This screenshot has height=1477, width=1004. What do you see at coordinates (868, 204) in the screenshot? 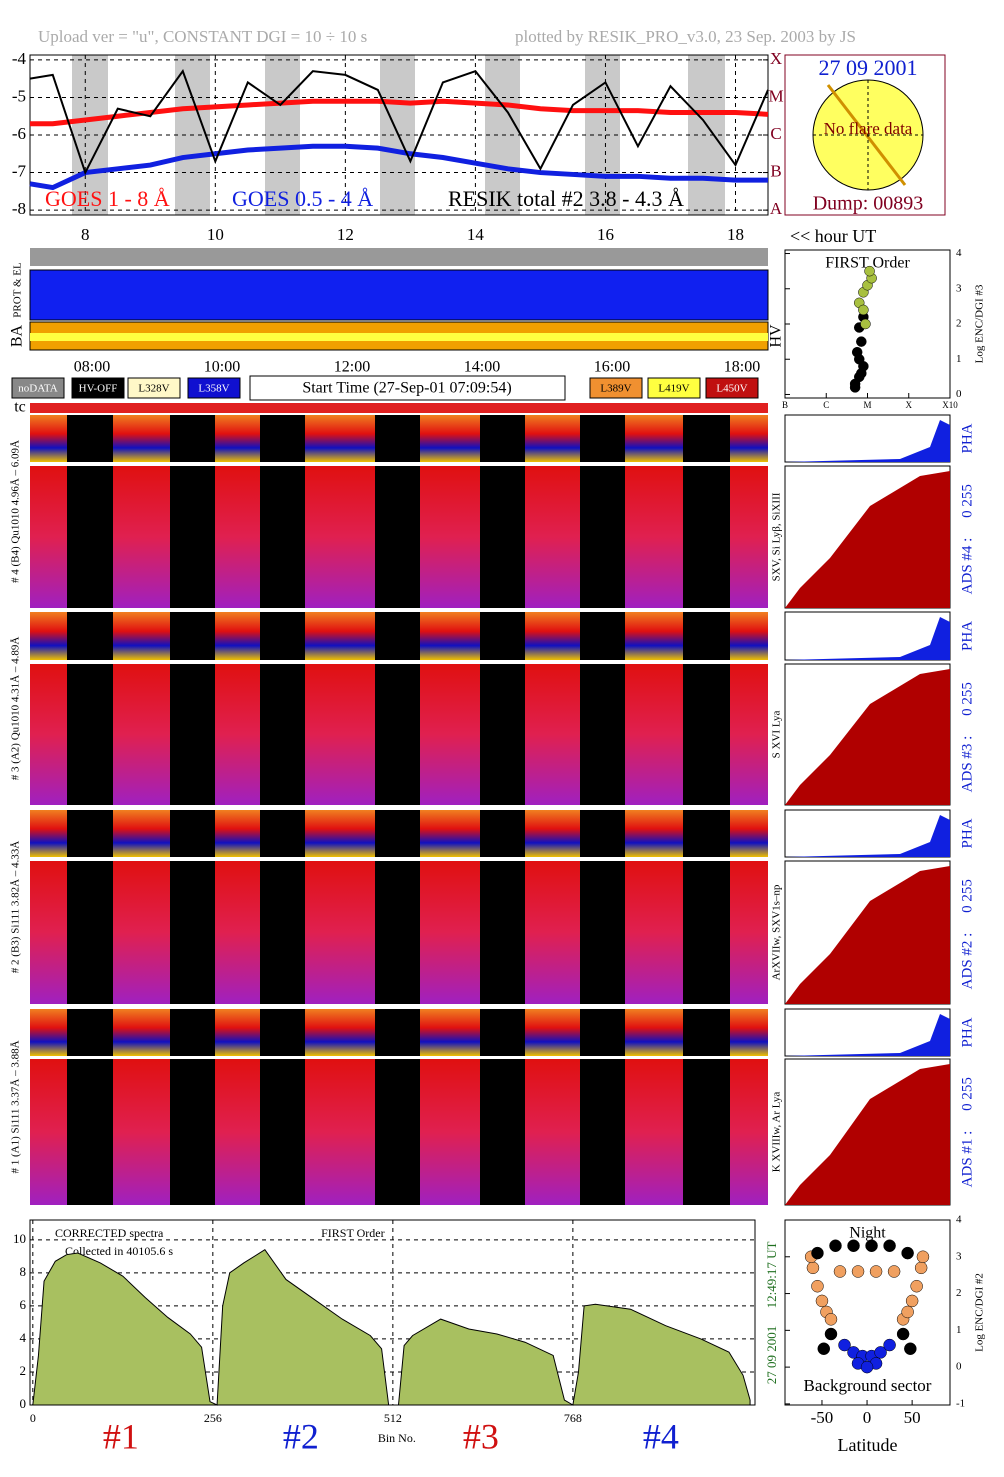
I see `inset-dump: Dump: 00893` at bounding box center [868, 204].